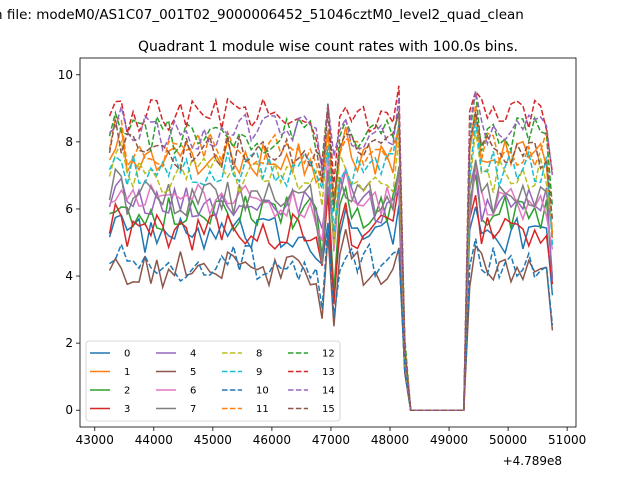 This screenshot has height=480, width=640. What do you see at coordinates (213, 381) in the screenshot?
I see `legend-frame` at bounding box center [213, 381].